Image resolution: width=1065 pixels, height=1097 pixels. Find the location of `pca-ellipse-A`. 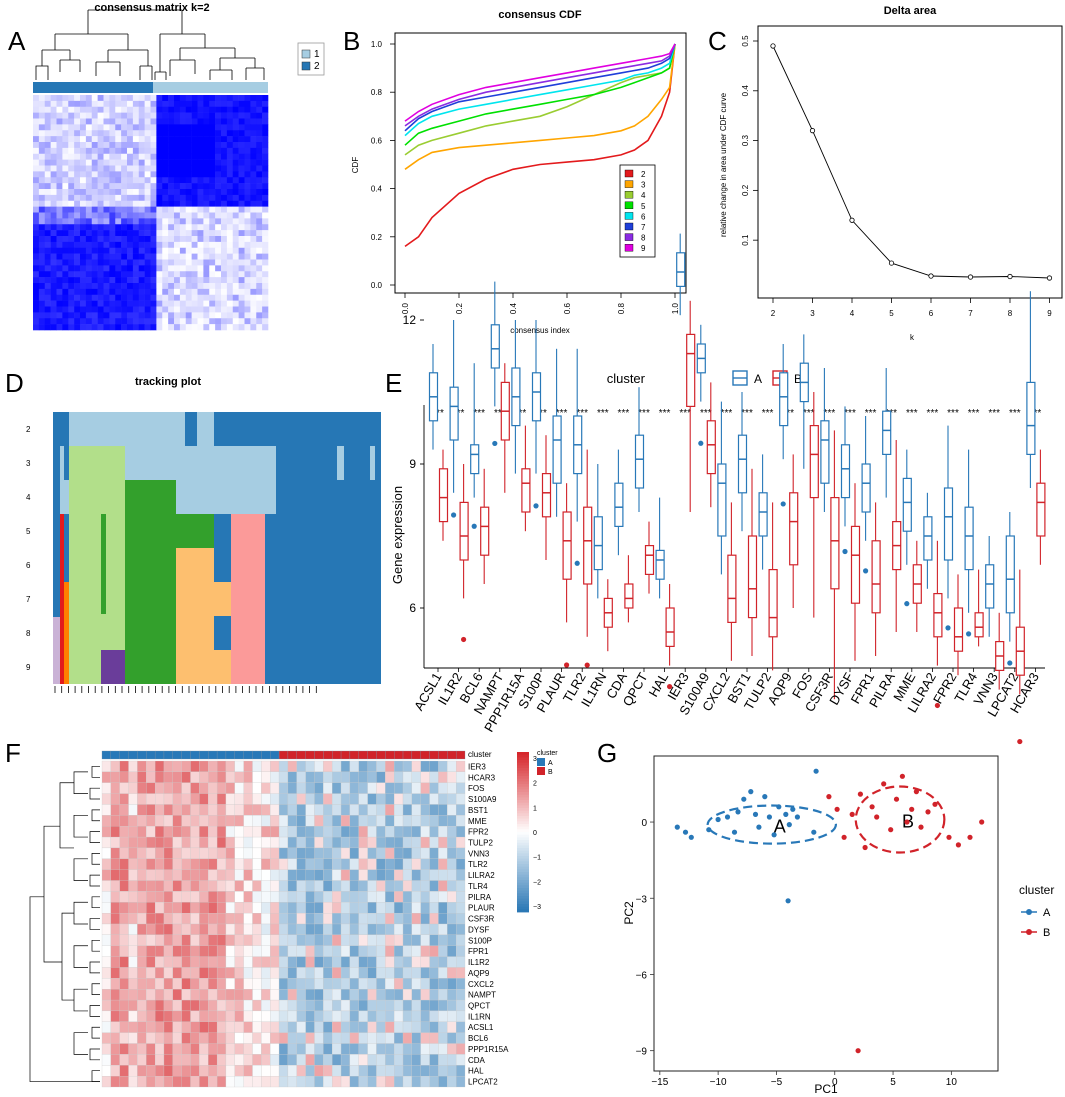

pca-ellipse-A is located at coordinates (772, 824).